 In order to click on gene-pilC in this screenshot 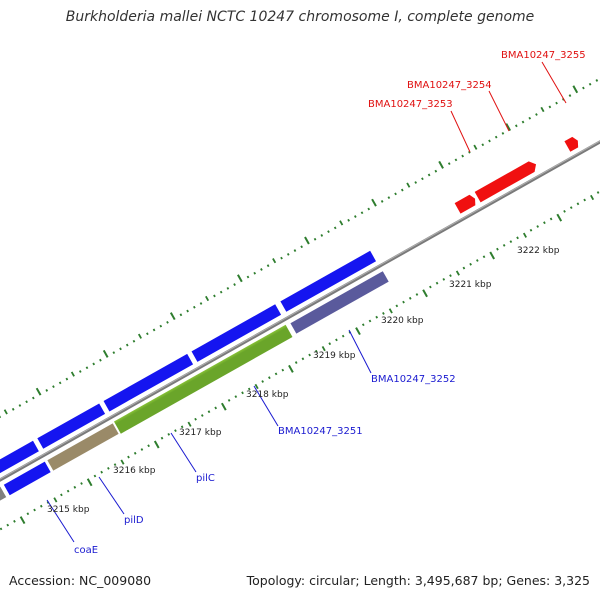, I will do `click(203, 379)`.